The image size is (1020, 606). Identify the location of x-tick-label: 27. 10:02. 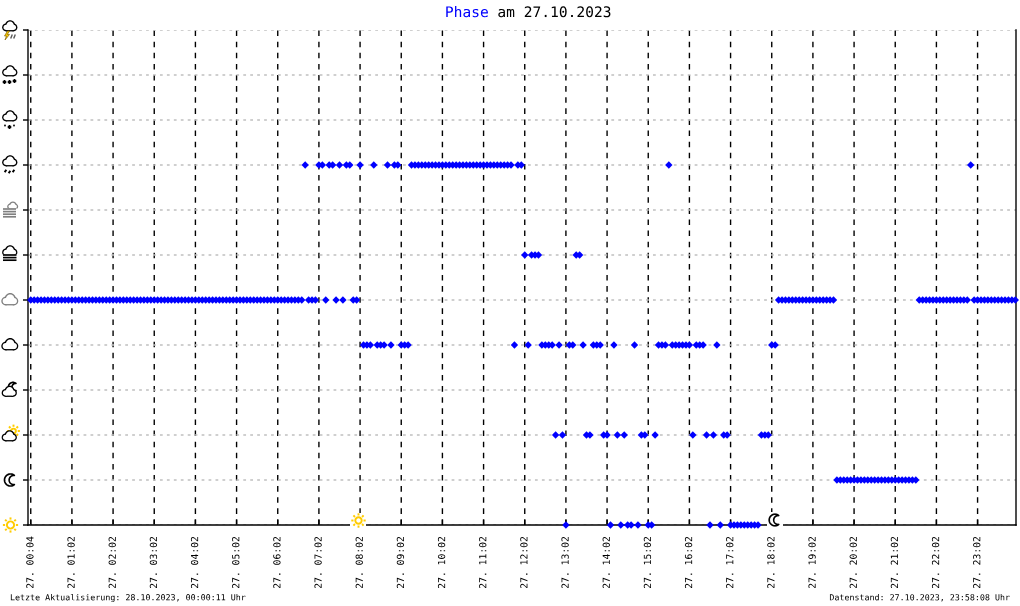
(441, 562).